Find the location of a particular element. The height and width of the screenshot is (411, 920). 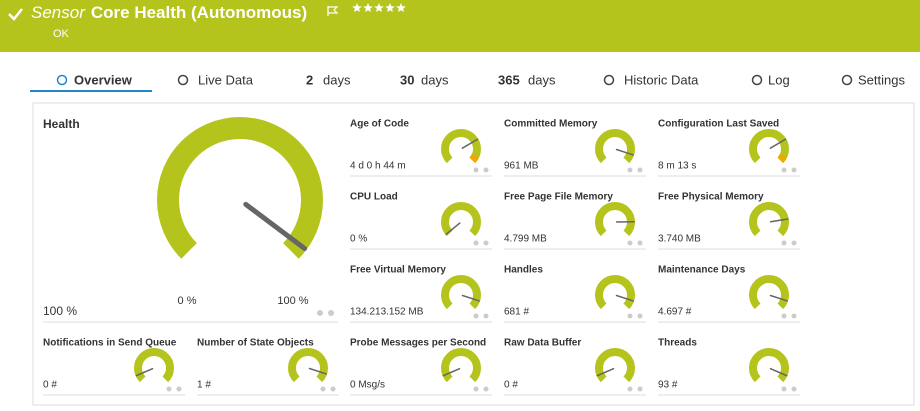

title: Core Health (Autonomous) is located at coordinates (199, 12).